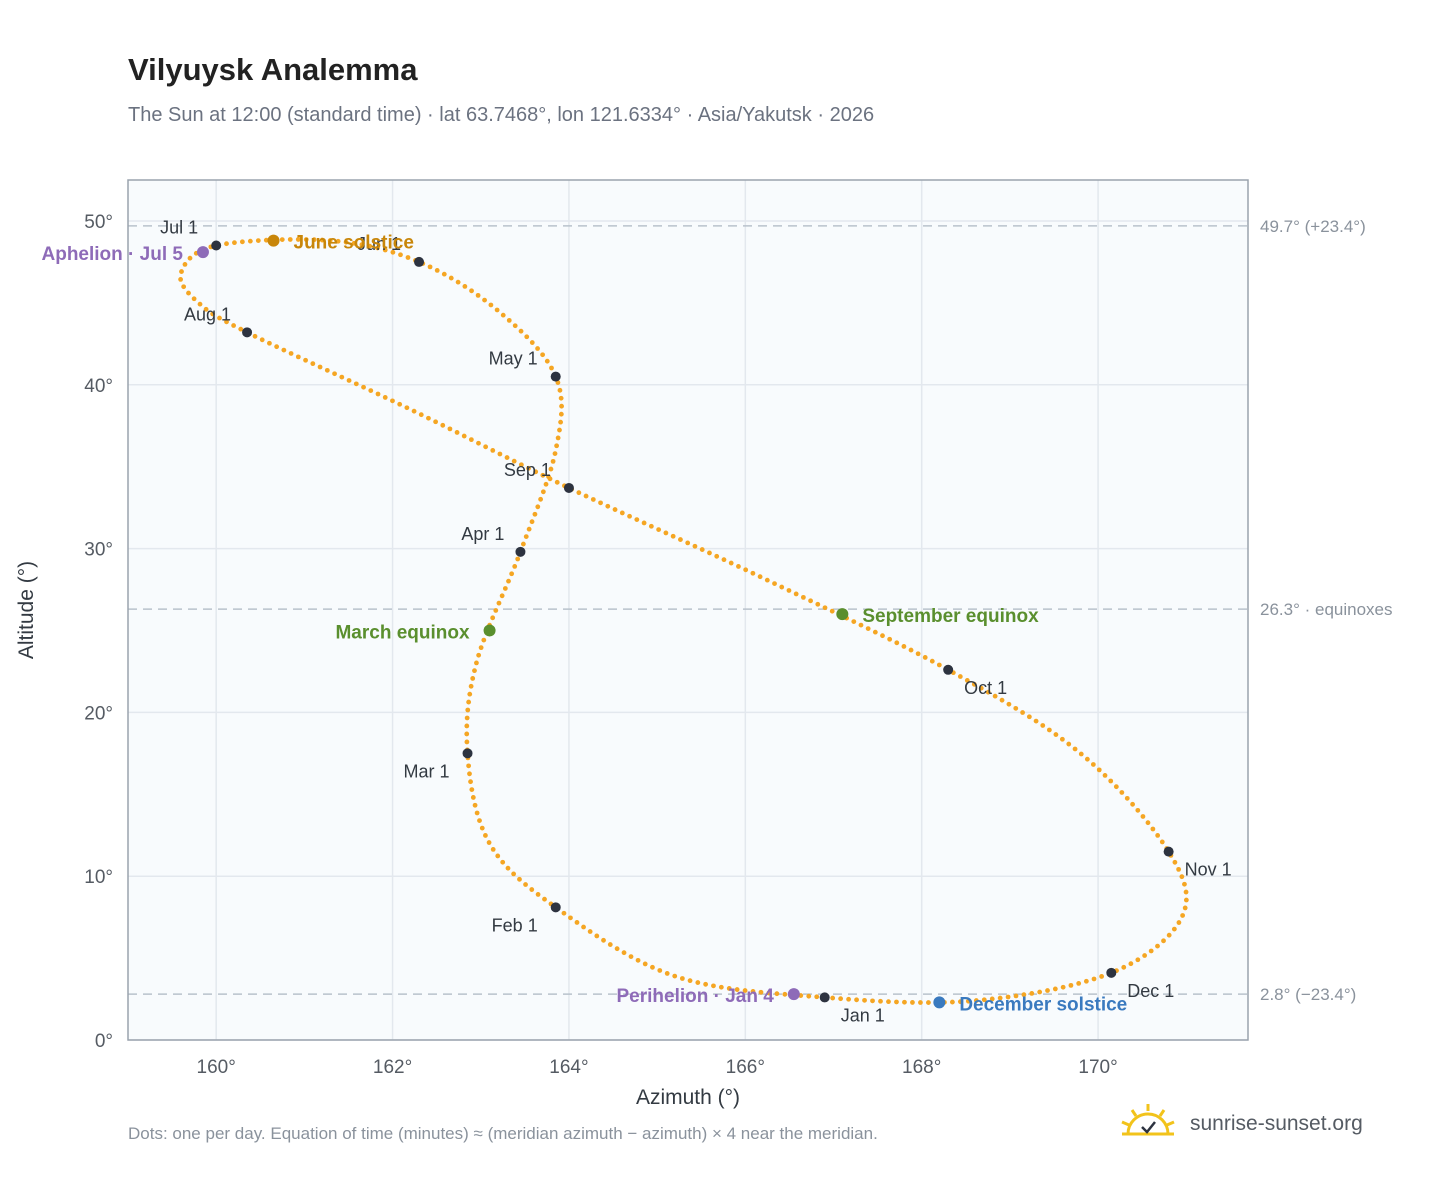  Describe the element at coordinates (1208, 870) in the screenshot. I see `month-marker-label: Nov 1` at that location.